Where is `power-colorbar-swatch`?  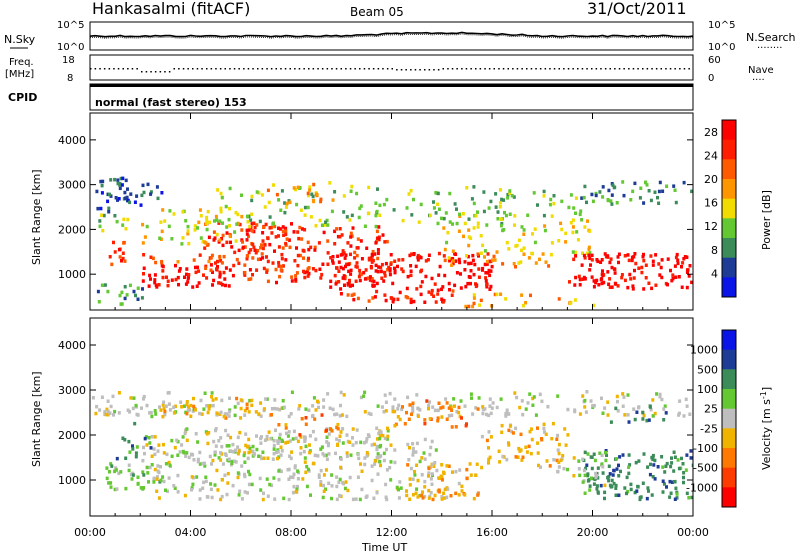
power-colorbar-swatch is located at coordinates (729, 267).